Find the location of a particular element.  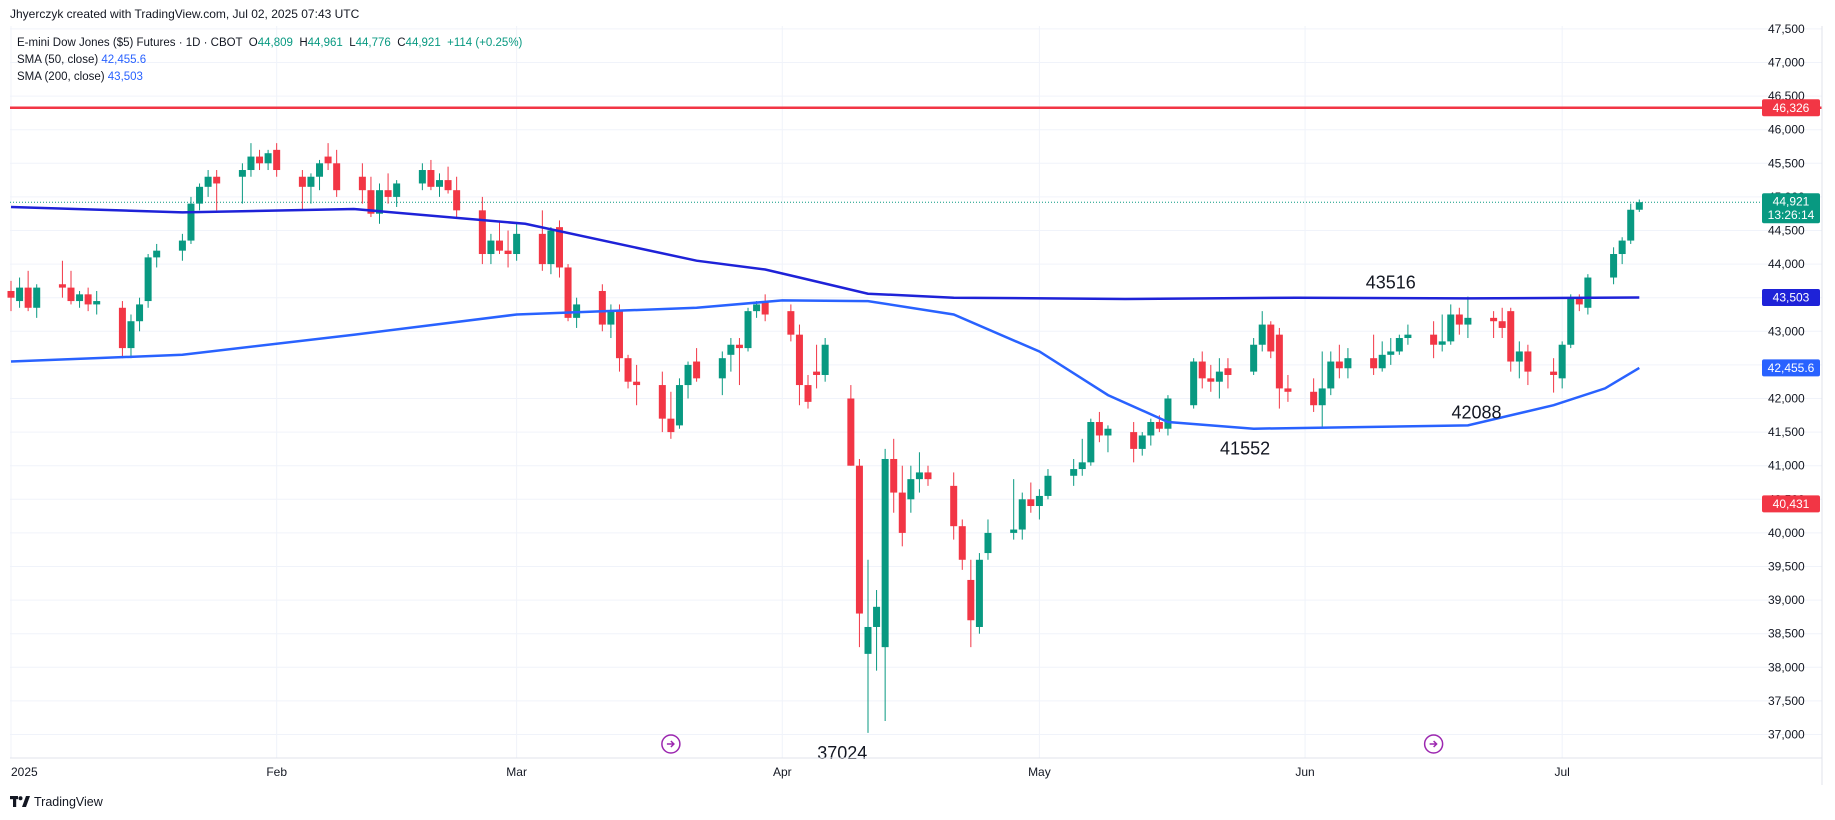

tradingview-brand: TradingView is located at coordinates (56, 802).